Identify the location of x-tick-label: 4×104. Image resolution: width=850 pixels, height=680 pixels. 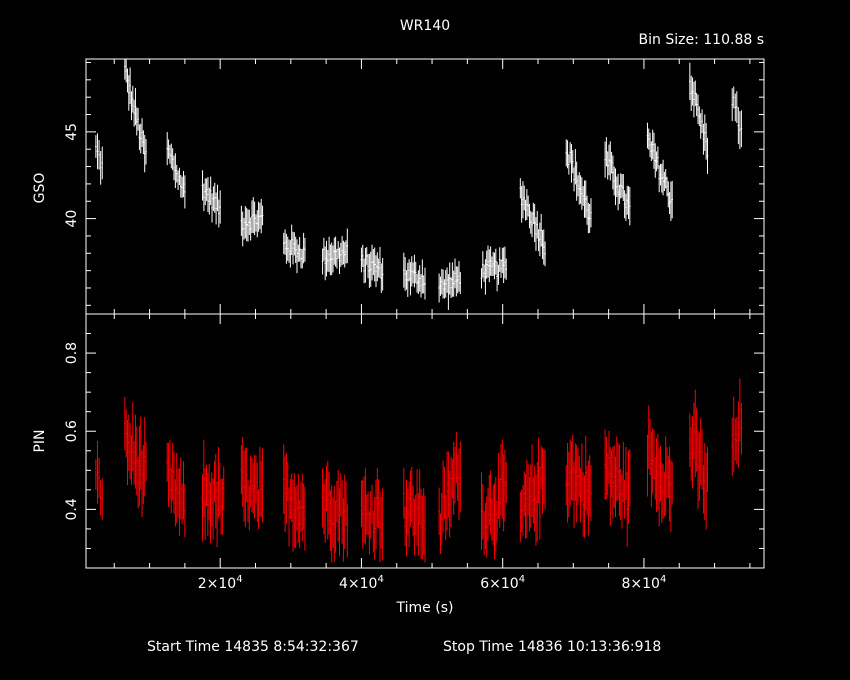
(361, 583).